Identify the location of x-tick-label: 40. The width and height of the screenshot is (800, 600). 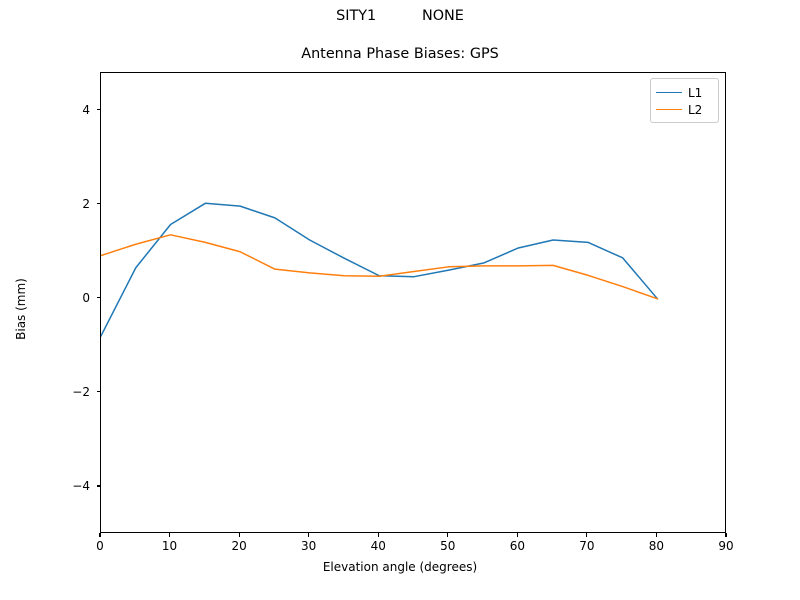
(378, 546).